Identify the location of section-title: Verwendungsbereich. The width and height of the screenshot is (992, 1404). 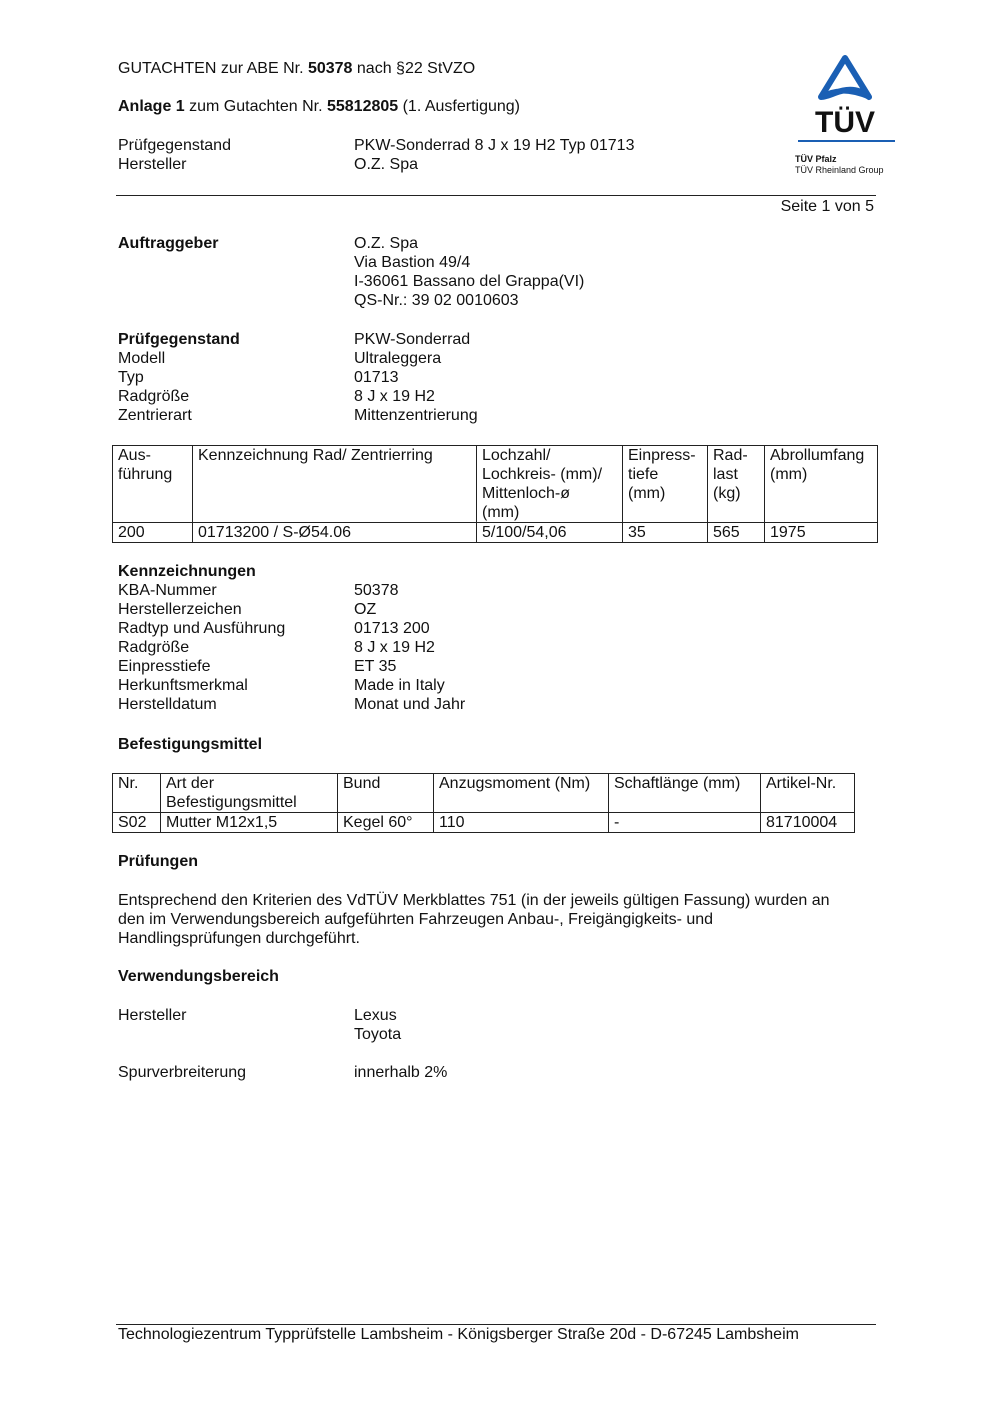
(198, 976).